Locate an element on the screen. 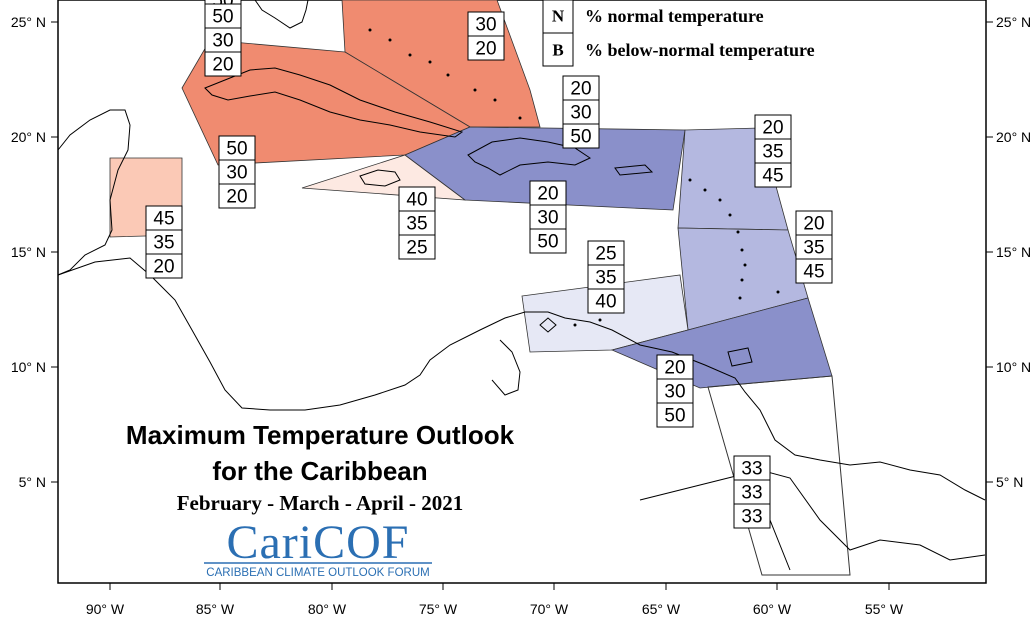  prob-value: 33 is located at coordinates (751, 517).